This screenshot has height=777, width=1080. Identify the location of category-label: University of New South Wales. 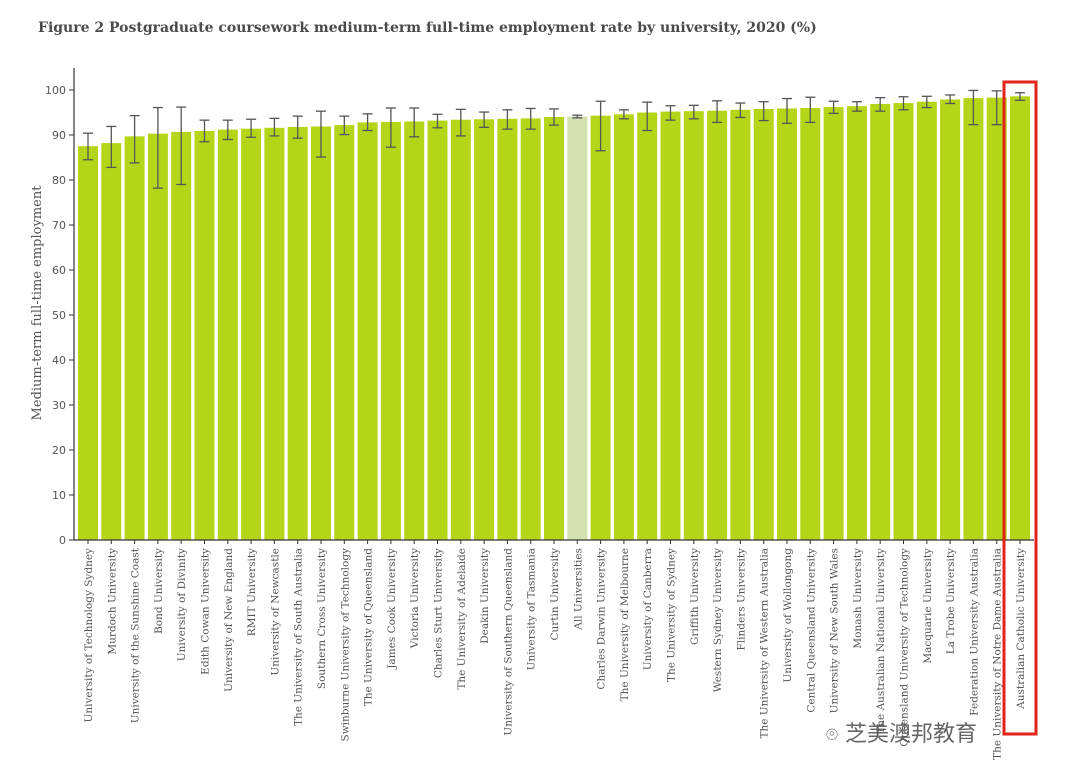
(835, 630).